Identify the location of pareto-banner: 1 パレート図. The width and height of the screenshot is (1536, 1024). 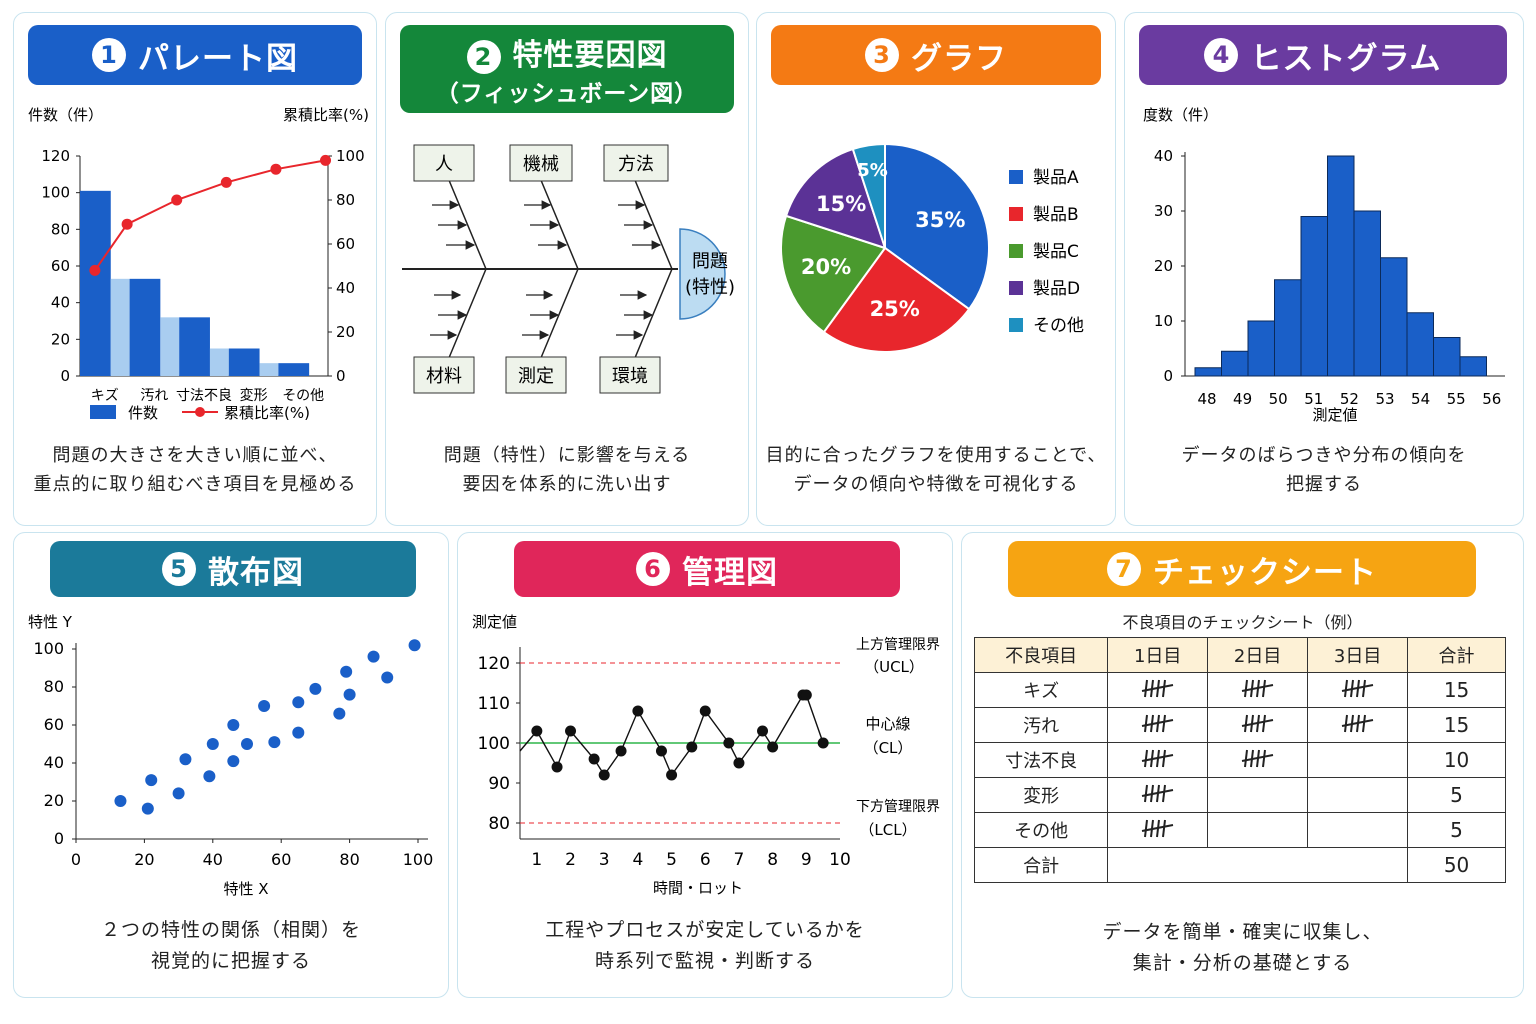
(195, 55).